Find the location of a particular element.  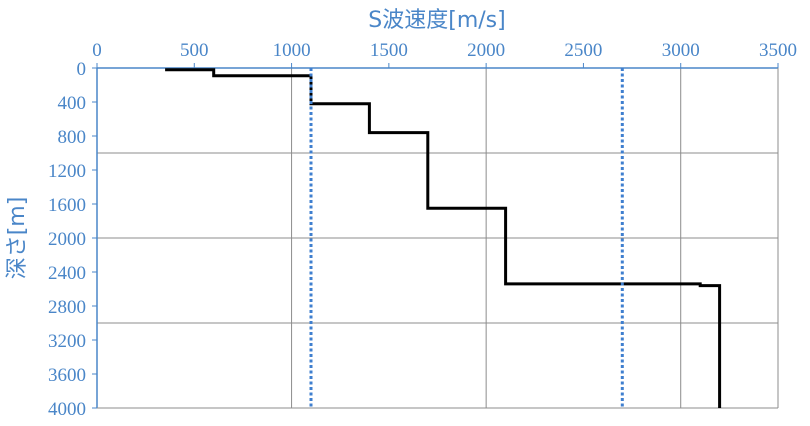

x-tick-label: 1000 is located at coordinates (292, 50).